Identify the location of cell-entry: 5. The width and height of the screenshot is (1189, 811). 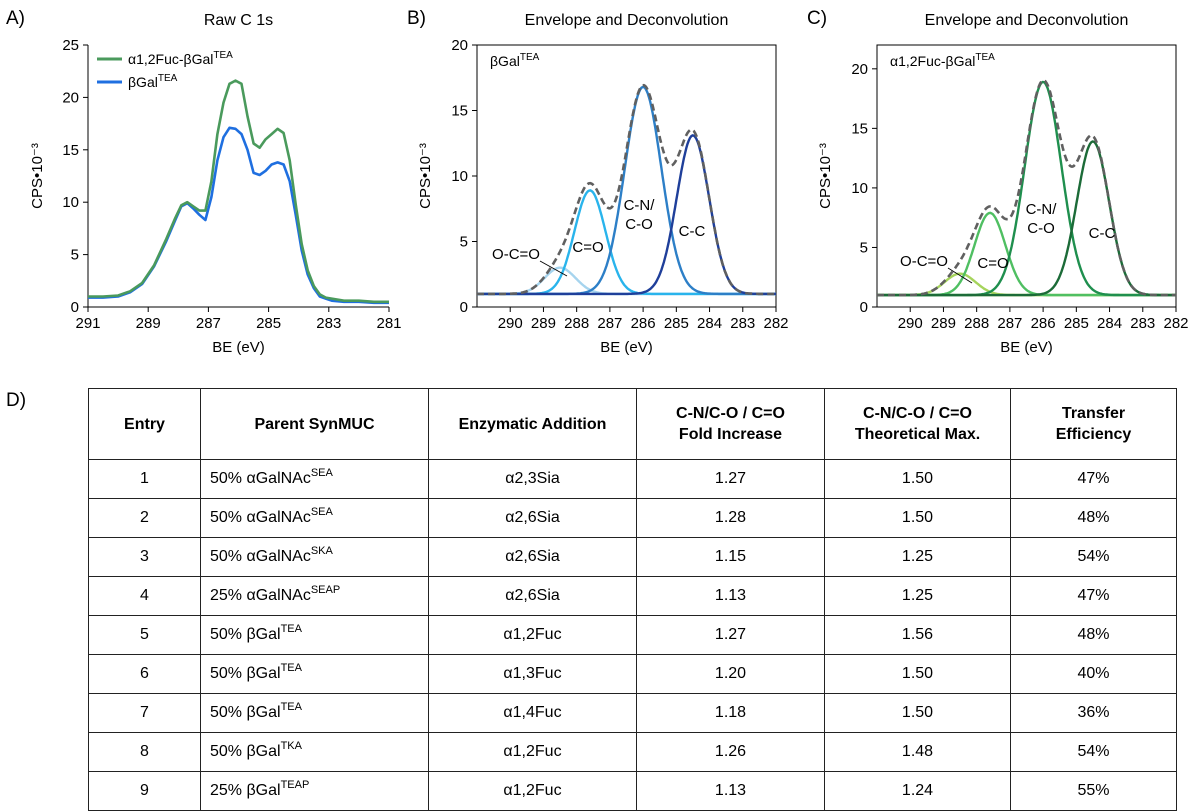
(144, 635).